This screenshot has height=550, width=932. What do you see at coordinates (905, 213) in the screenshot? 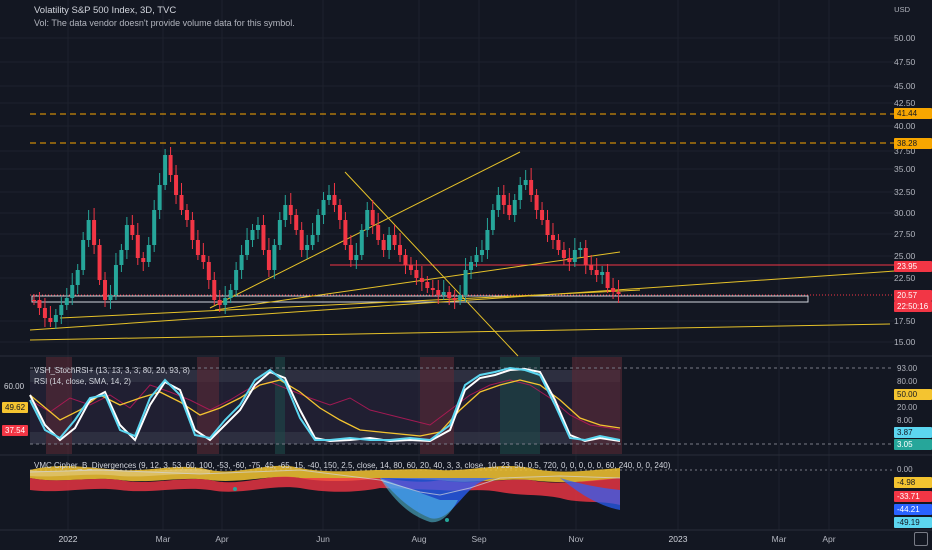
I see `price-tick: 30.00` at bounding box center [905, 213].